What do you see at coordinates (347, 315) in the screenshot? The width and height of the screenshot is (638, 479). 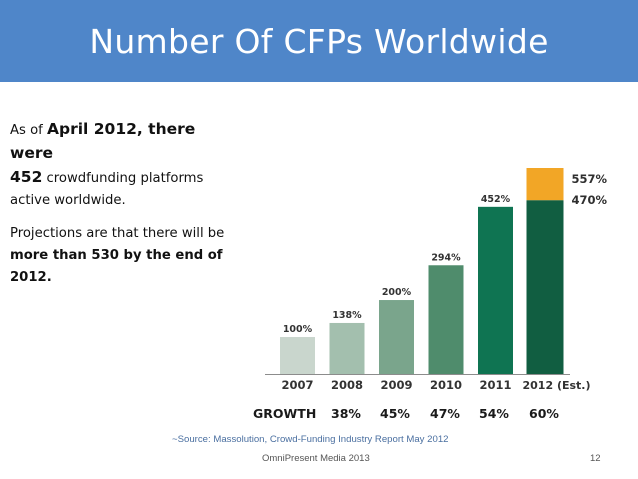 I see `value-label: 138%` at bounding box center [347, 315].